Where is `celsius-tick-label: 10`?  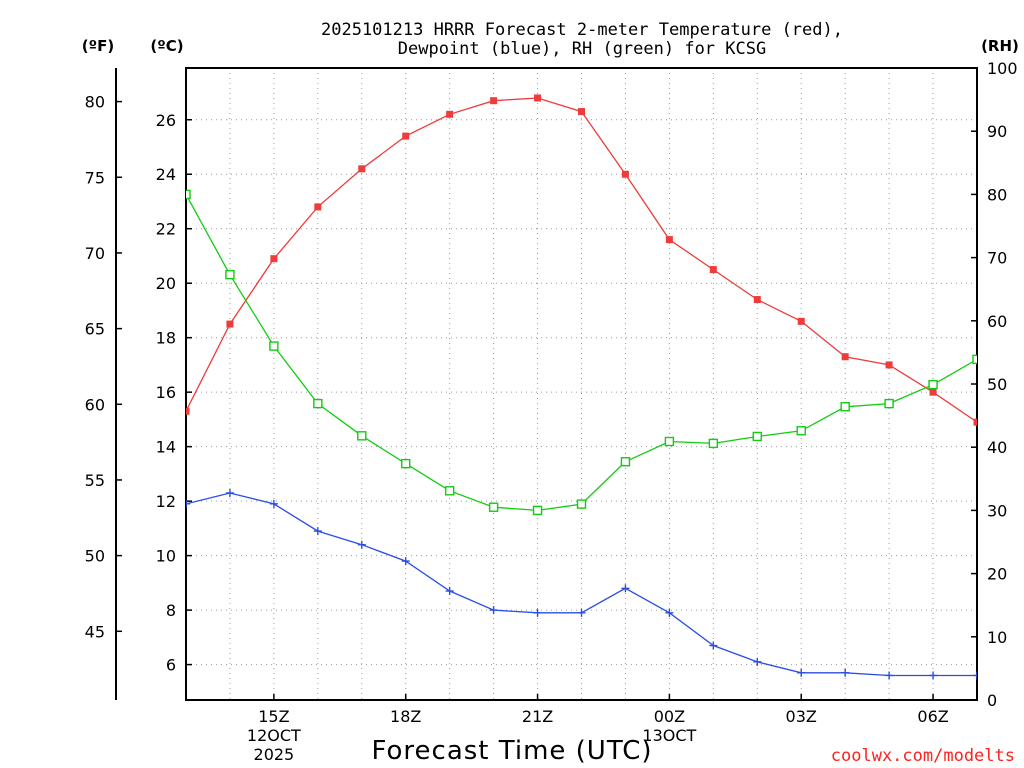 celsius-tick-label: 10 is located at coordinates (166, 556).